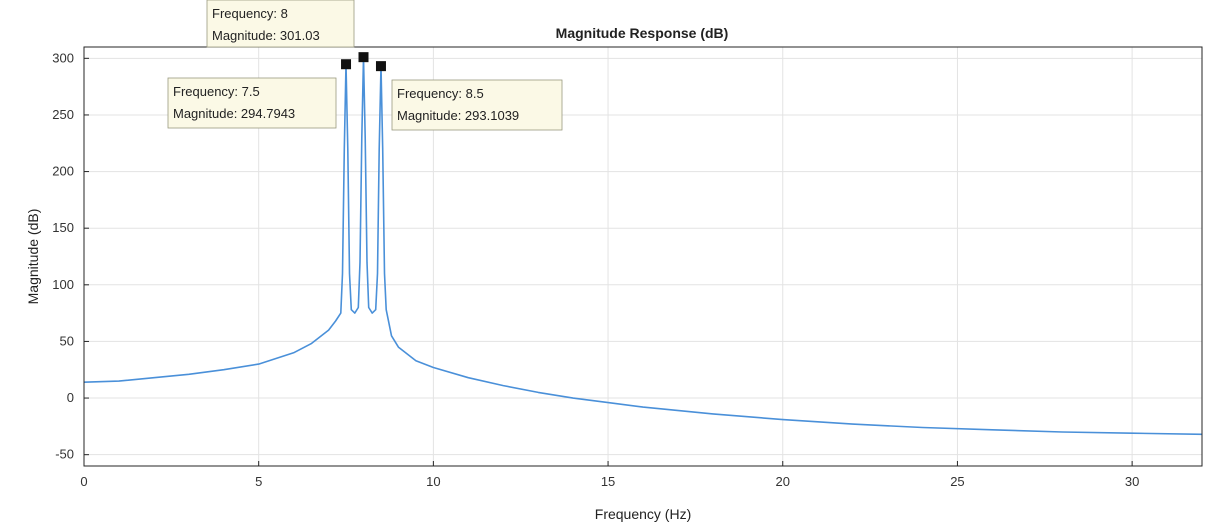 The width and height of the screenshot is (1223, 524). What do you see at coordinates (234, 113) in the screenshot?
I see `datatip-magnitude: Magnitude: 294.7943` at bounding box center [234, 113].